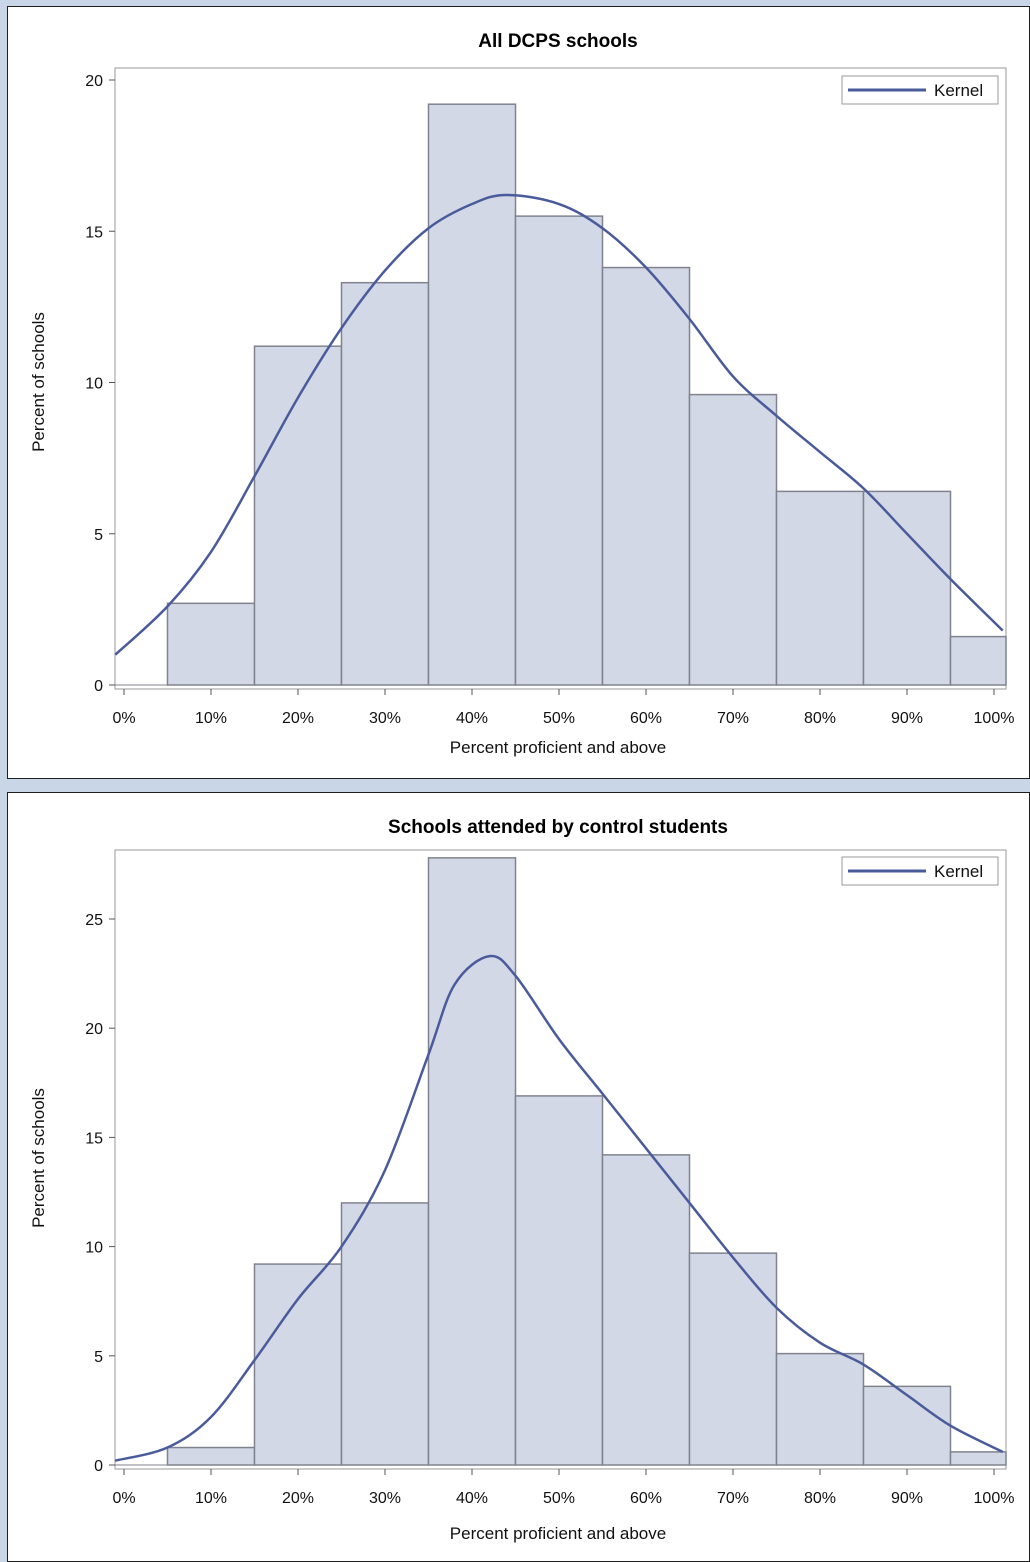  I want to click on y-tick-label: 25, so click(94, 920).